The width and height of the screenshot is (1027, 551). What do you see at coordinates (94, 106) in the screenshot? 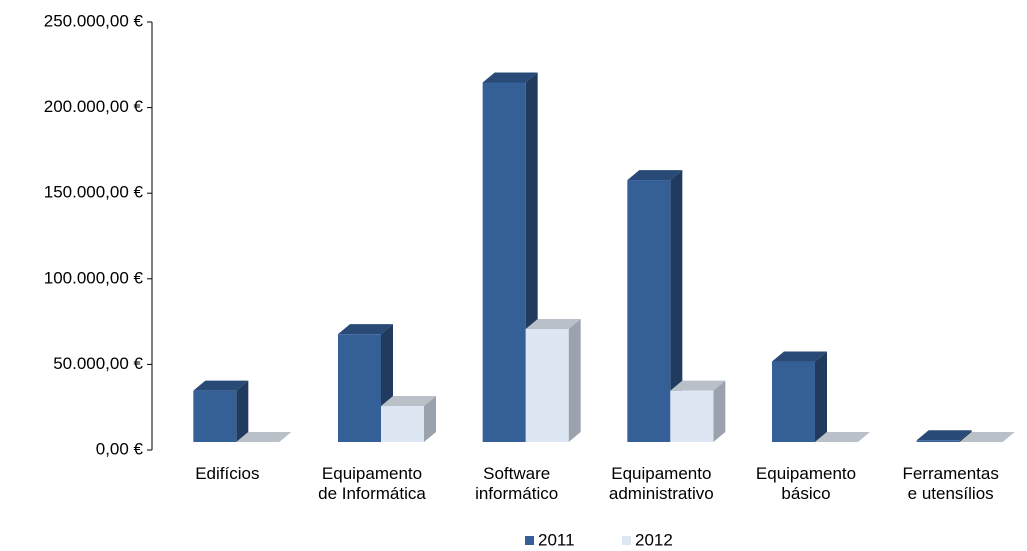
I see `y-tick-label: 200.000,00 €` at bounding box center [94, 106].